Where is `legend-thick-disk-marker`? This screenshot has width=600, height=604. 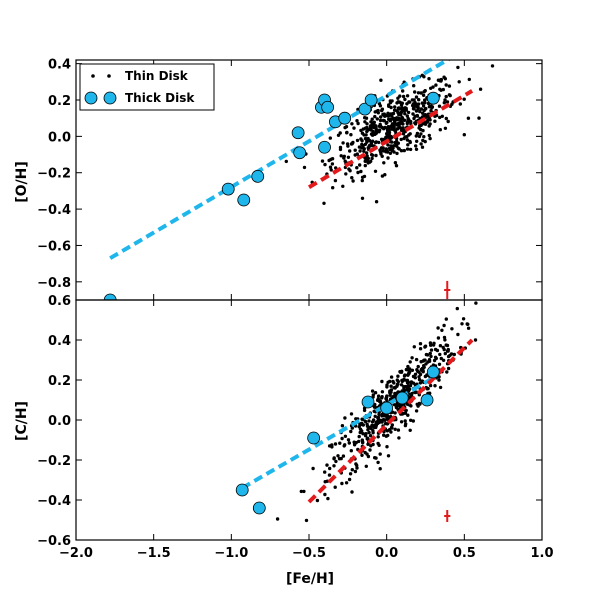 legend-thick-disk-marker is located at coordinates (110, 98).